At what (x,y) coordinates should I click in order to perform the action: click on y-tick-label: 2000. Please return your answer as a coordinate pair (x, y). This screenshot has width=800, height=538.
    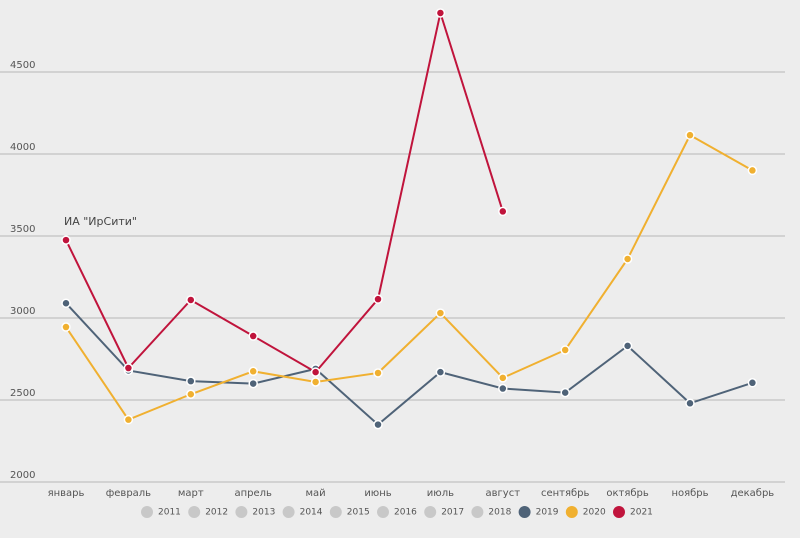
    Looking at the image, I should click on (22, 475).